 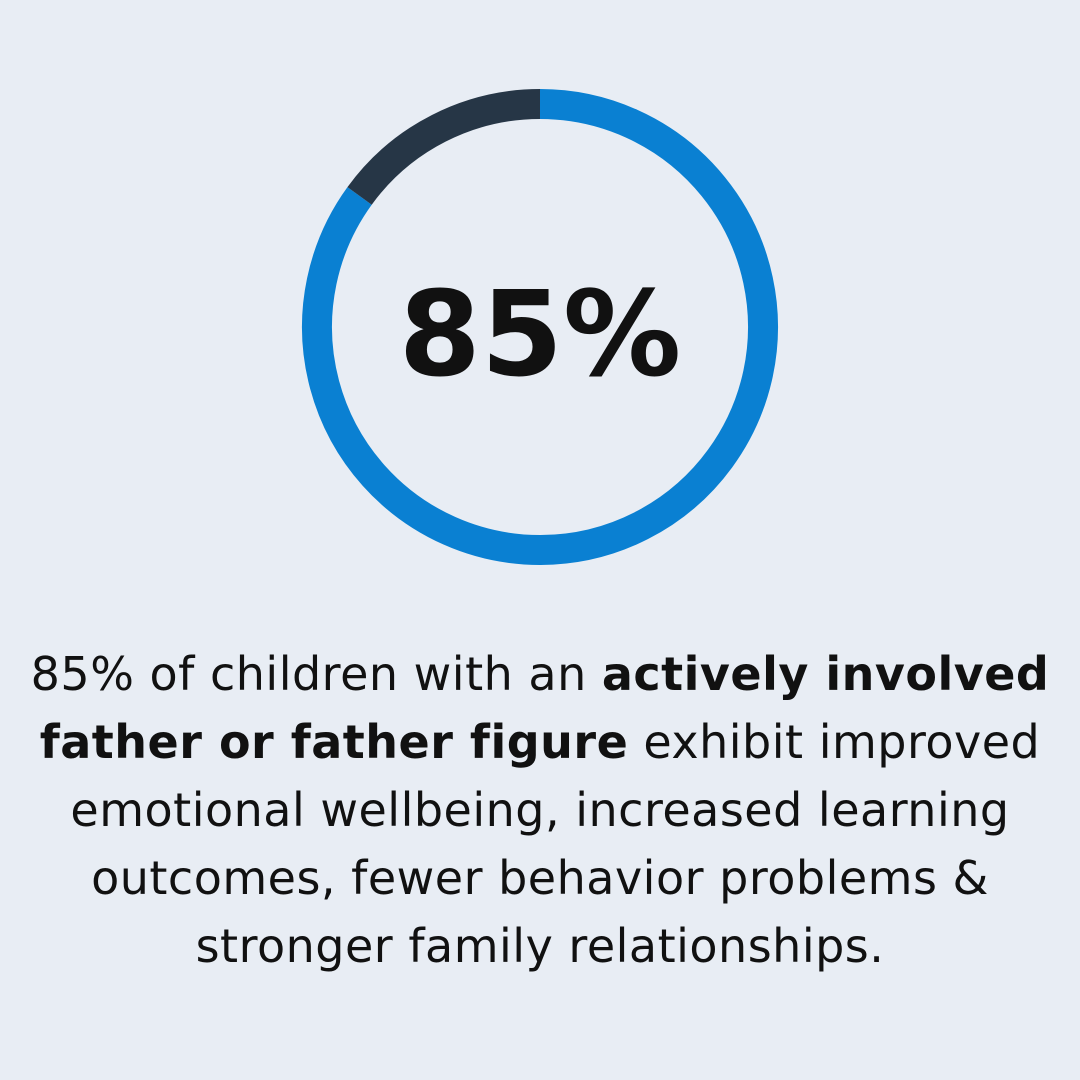 What do you see at coordinates (316, 674) in the screenshot?
I see `caption-text-intro: 85% of children with an` at bounding box center [316, 674].